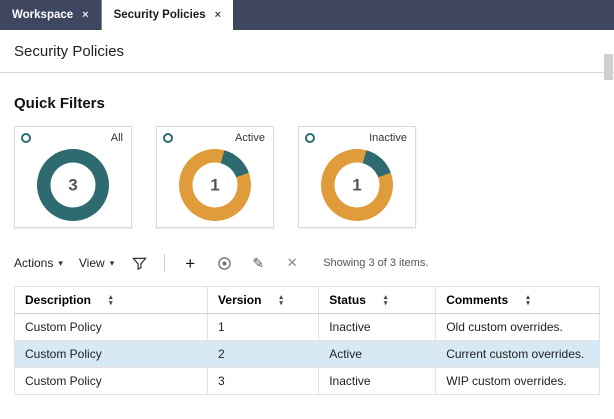 The width and height of the screenshot is (614, 419). Describe the element at coordinates (388, 138) in the screenshot. I see `filter-card-label: Inactive` at that location.